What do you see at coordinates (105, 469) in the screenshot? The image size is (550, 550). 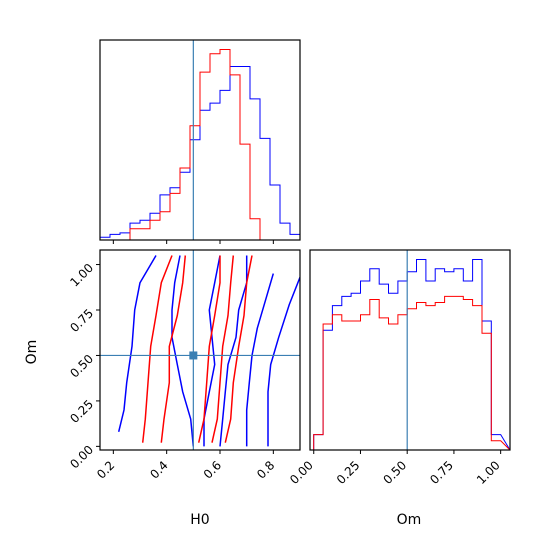 I see `contour-x-ticklabel: 0.2` at bounding box center [105, 469].